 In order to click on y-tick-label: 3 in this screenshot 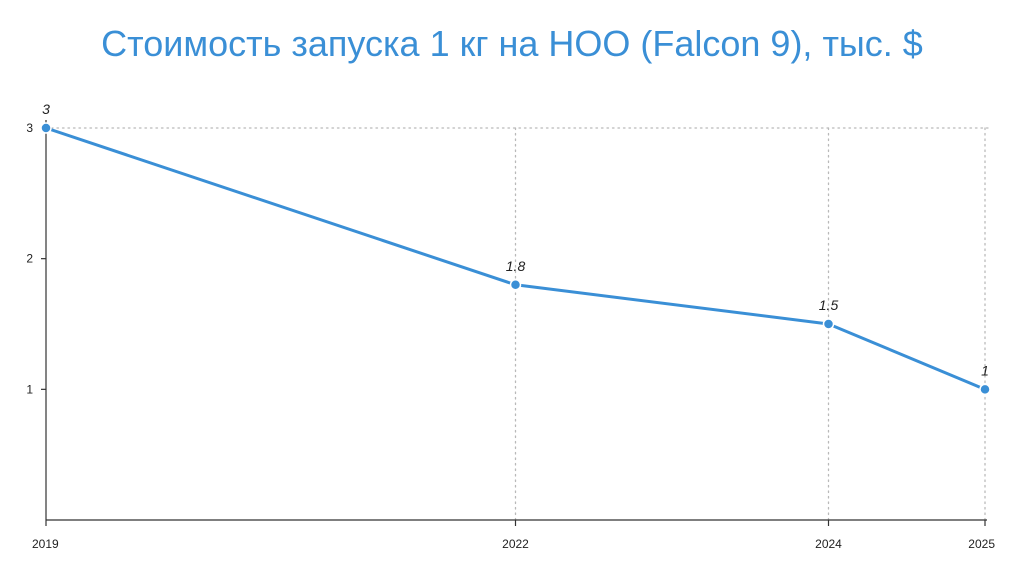, I will do `click(29, 128)`.